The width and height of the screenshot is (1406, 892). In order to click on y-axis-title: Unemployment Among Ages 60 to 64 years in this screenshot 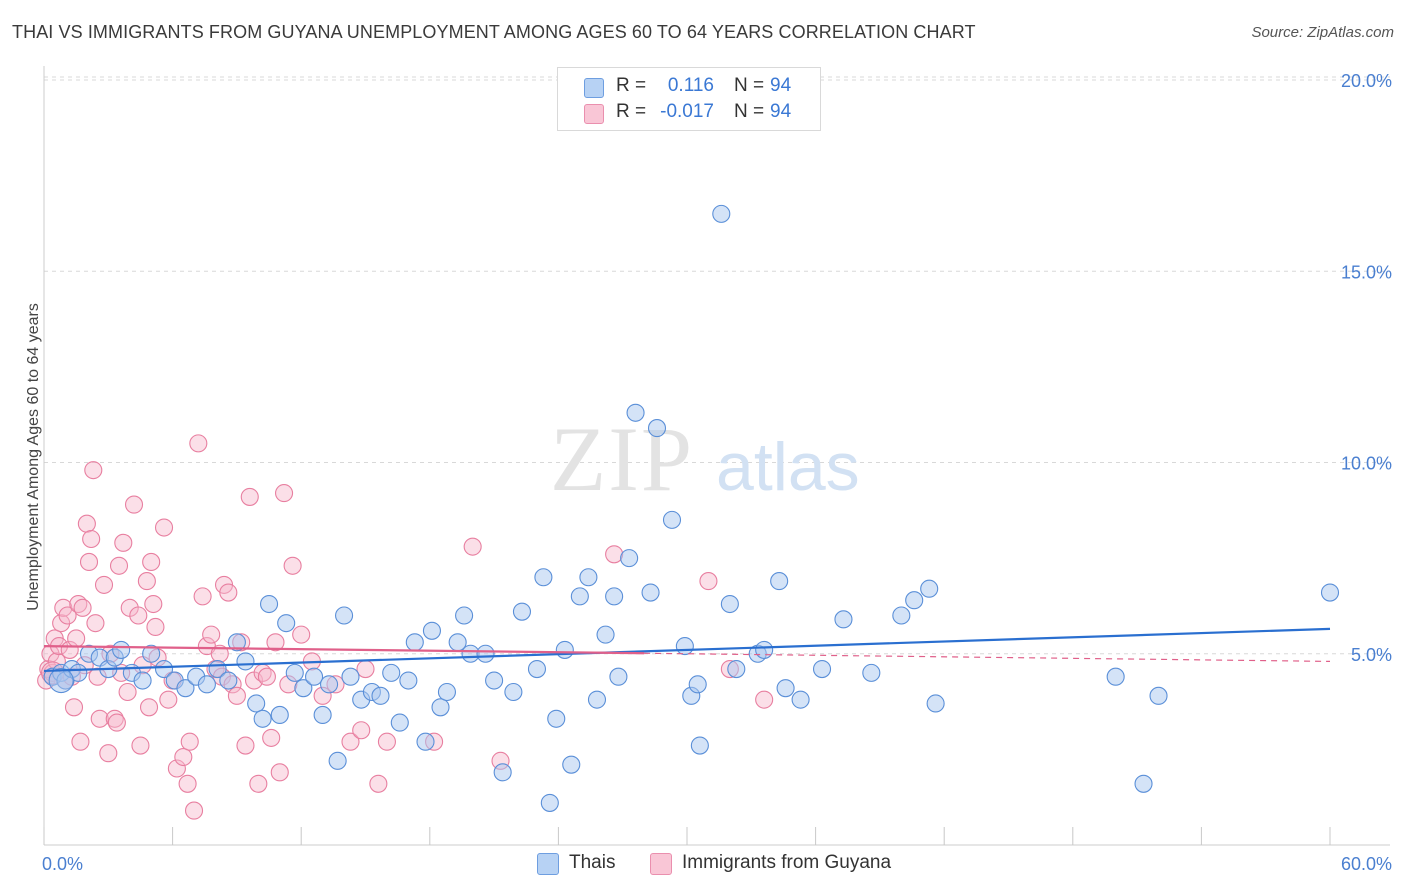, I will do `click(33, 457)`.